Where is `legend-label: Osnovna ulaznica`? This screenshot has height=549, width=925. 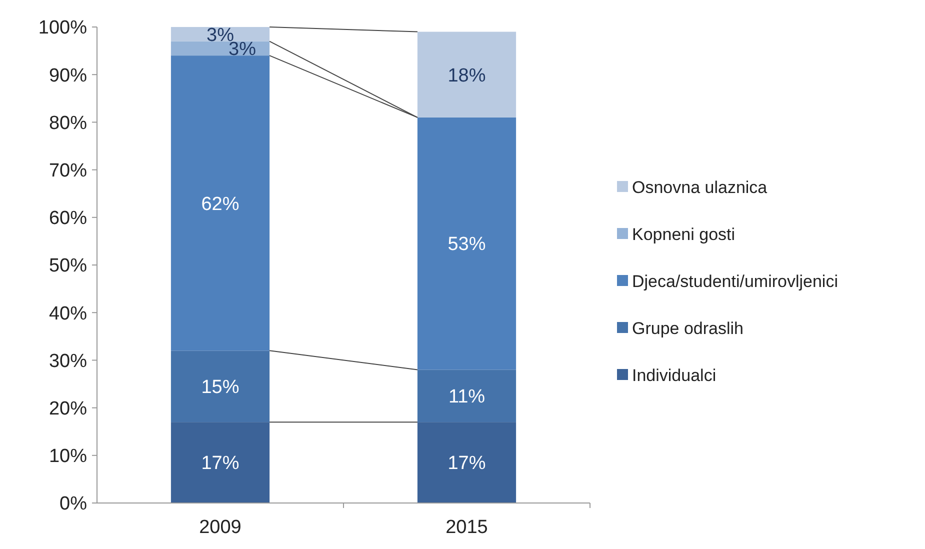
legend-label: Osnovna ulaznica is located at coordinates (700, 187).